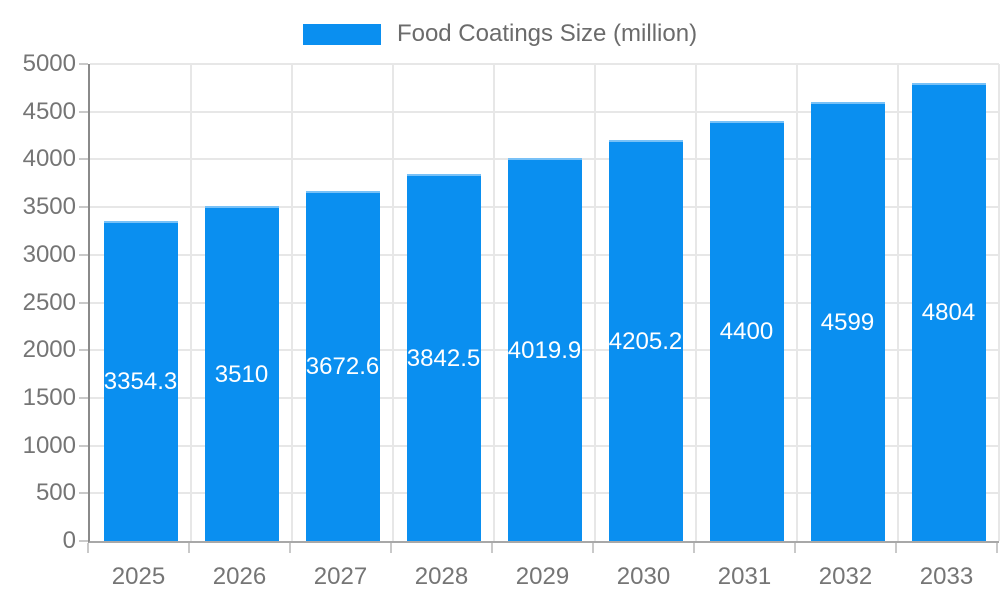  What do you see at coordinates (138, 576) in the screenshot?
I see `x-tick-label: 2025` at bounding box center [138, 576].